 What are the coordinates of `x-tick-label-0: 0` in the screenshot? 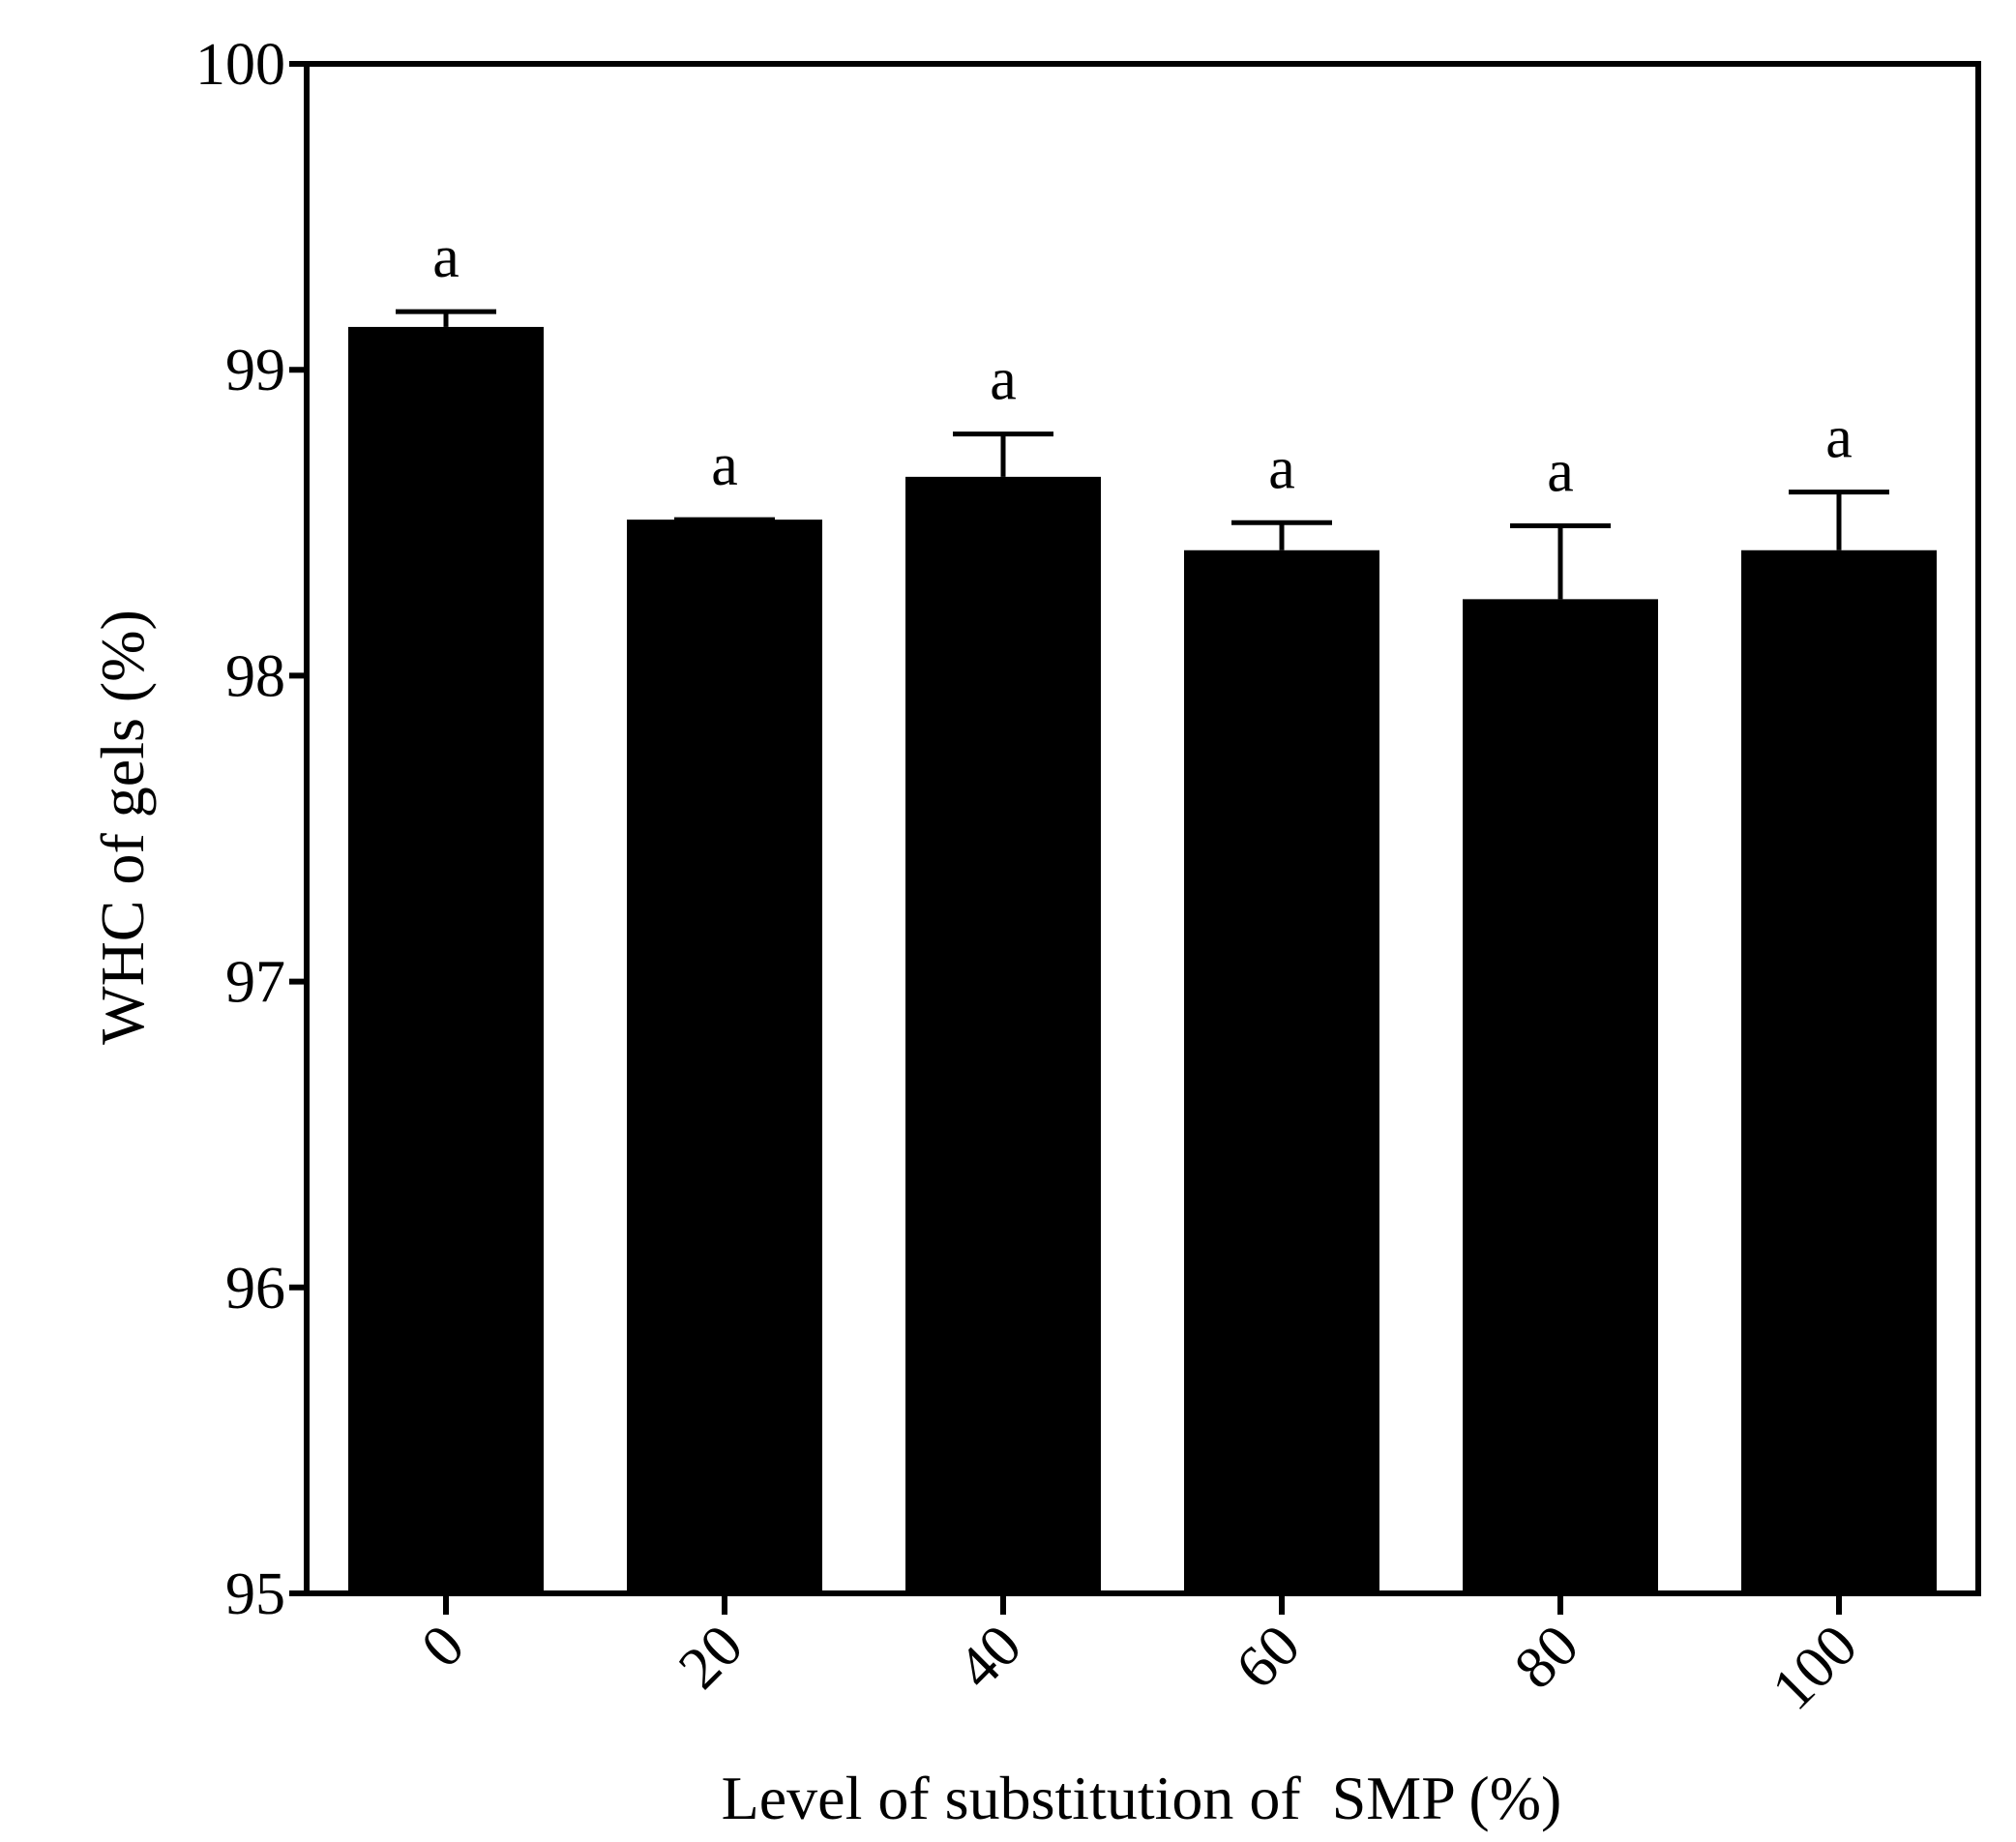 It's located at (443, 1646).